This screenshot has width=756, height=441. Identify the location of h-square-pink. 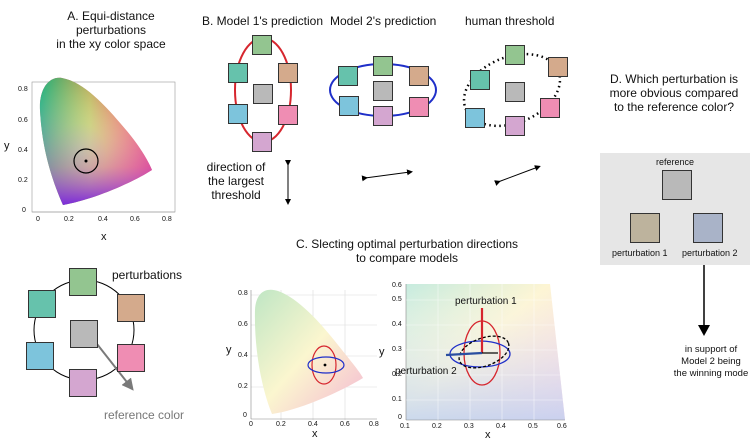
(550, 108).